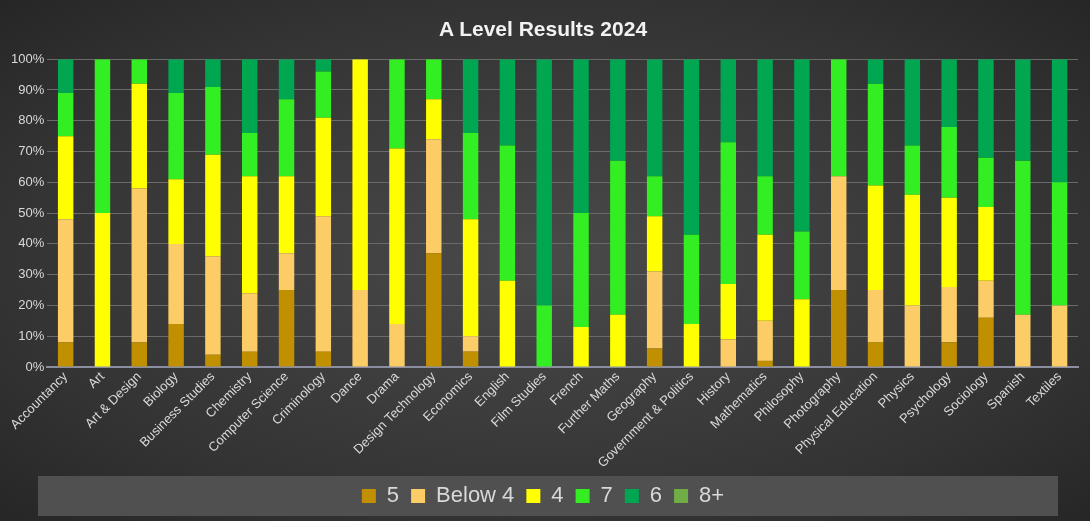  I want to click on legend-label: 8+, so click(712, 495).